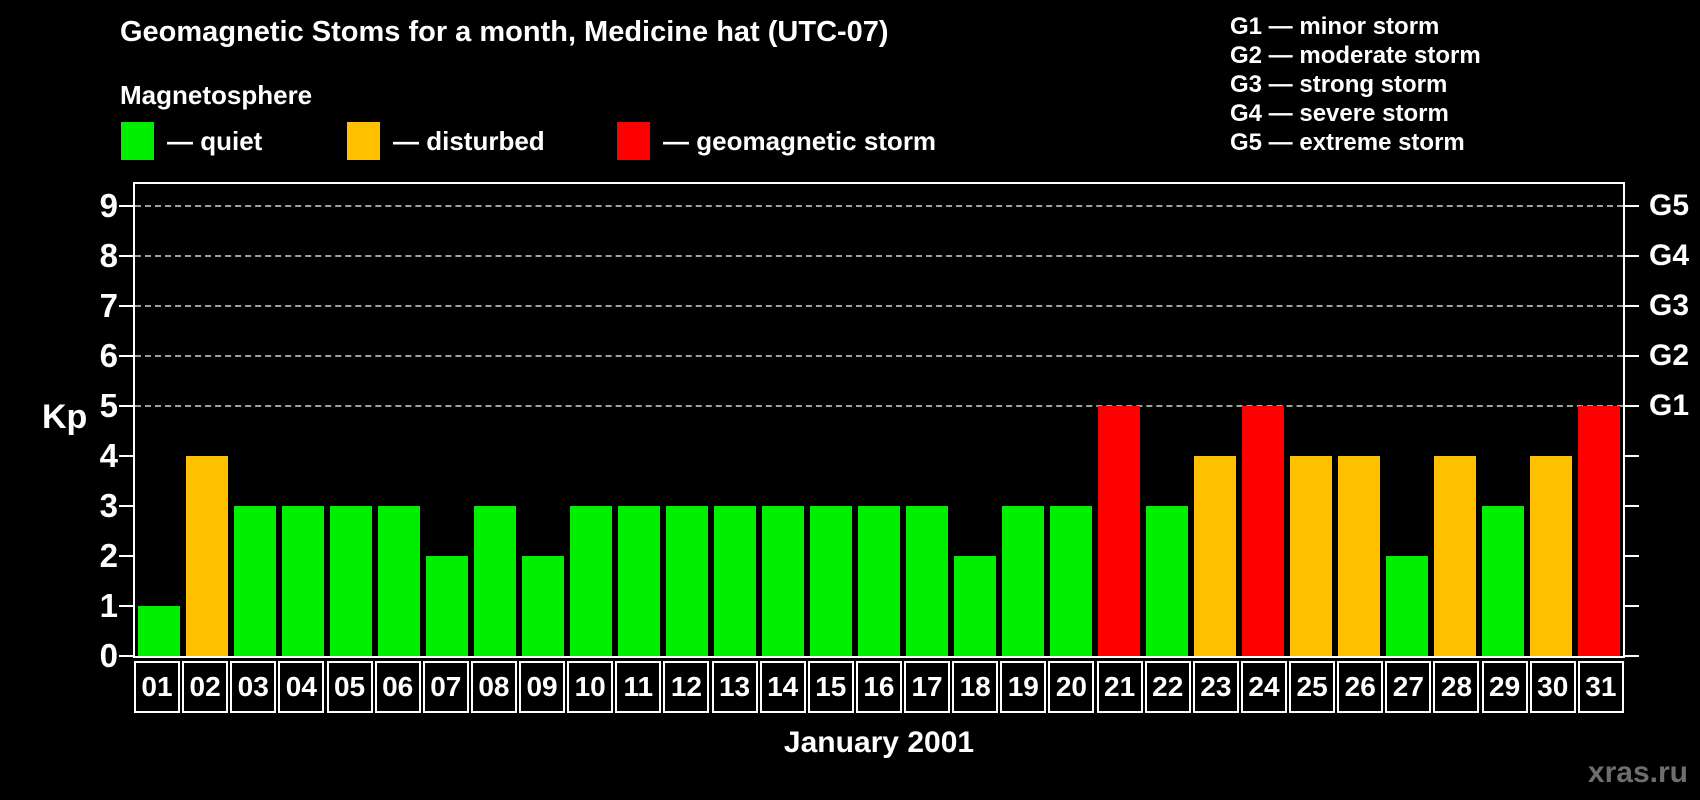 The height and width of the screenshot is (800, 1700). What do you see at coordinates (1167, 687) in the screenshot?
I see `day-label-22: 22` at bounding box center [1167, 687].